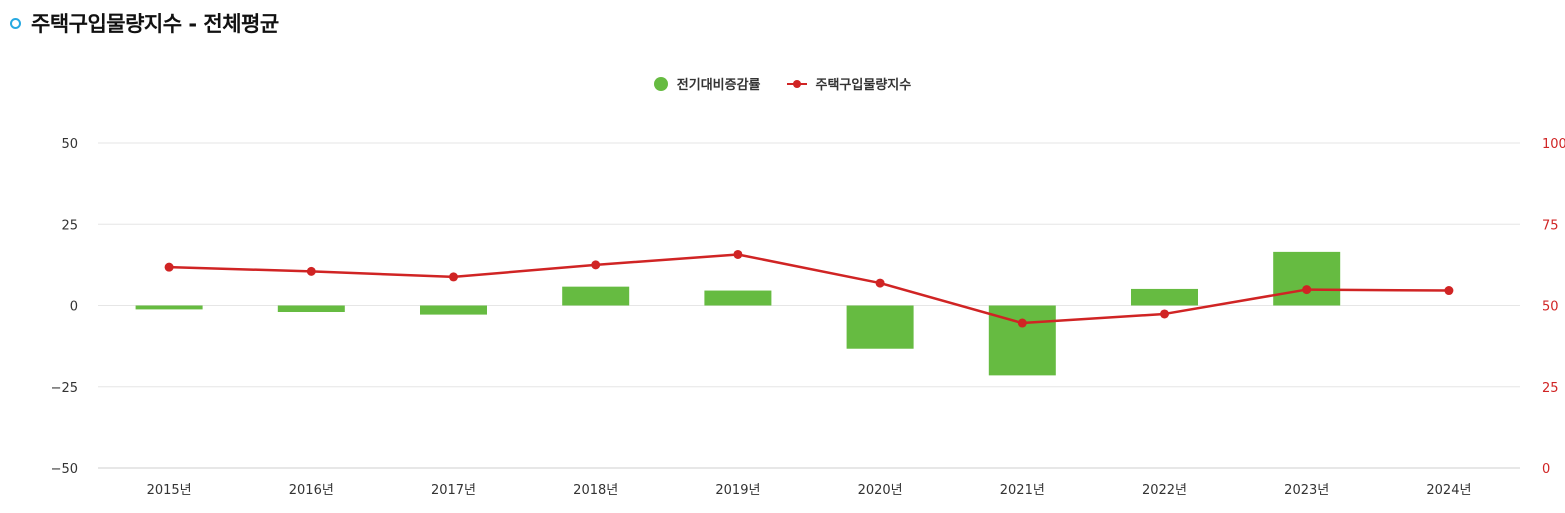 This screenshot has height=513, width=1565. What do you see at coordinates (69, 144) in the screenshot?
I see `y-left-tick-label: 50` at bounding box center [69, 144].